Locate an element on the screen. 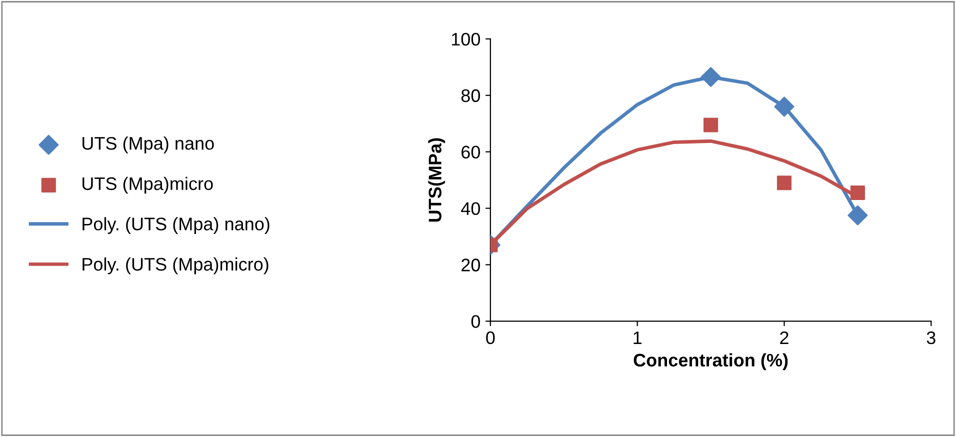 This screenshot has height=437, width=956. x-tick-label: 2 is located at coordinates (784, 337).